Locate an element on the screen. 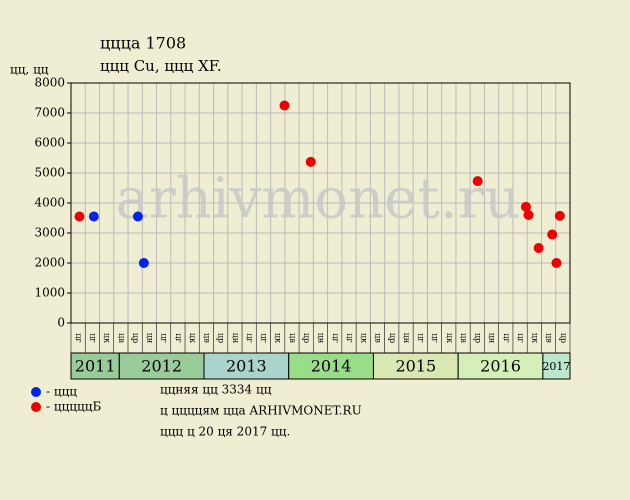 The height and width of the screenshot is (500, 630). y-tick-label: 3000 is located at coordinates (49, 233).